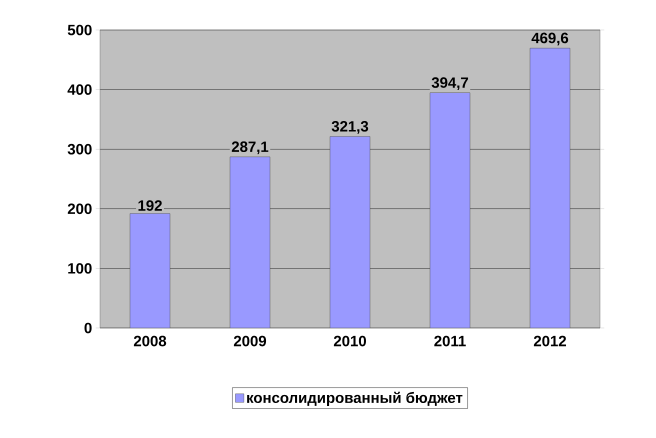  I want to click on x-tick-label: 2010, so click(350, 341).